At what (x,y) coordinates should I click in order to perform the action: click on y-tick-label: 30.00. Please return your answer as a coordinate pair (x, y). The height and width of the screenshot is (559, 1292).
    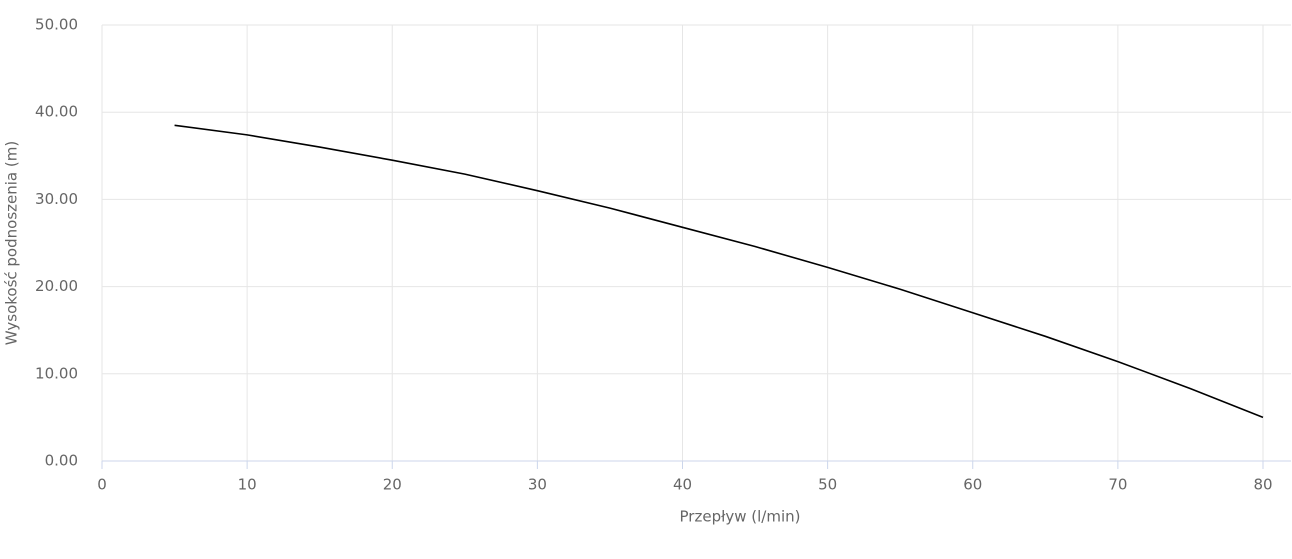
    Looking at the image, I should click on (56, 199).